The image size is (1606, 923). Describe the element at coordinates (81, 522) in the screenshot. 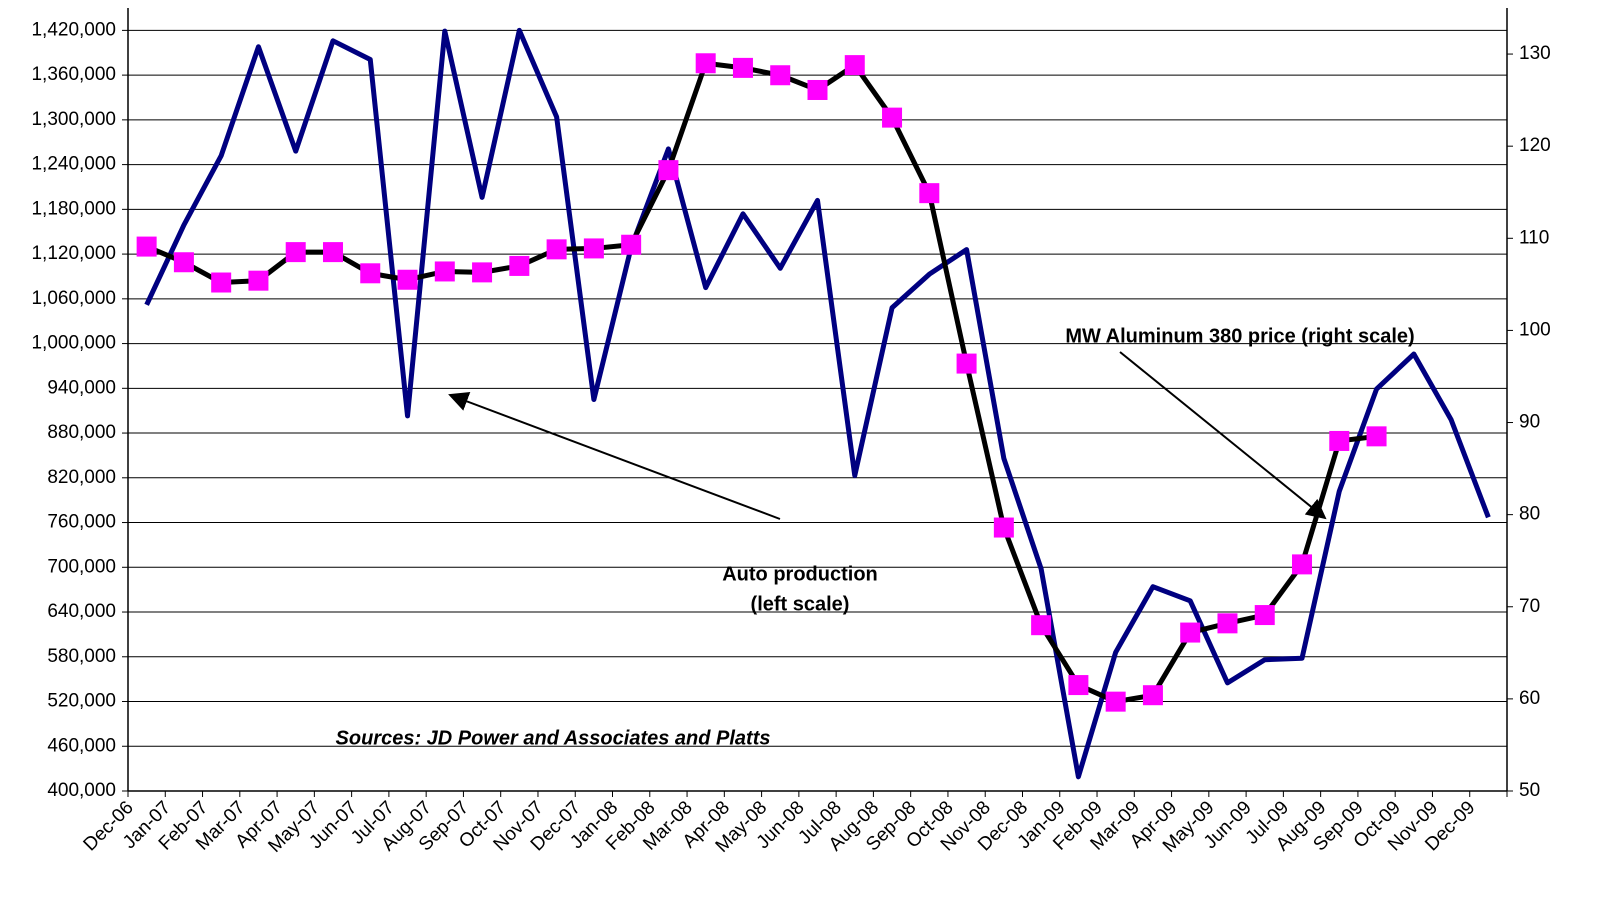

I see `y-tick-label: 760,000` at that location.